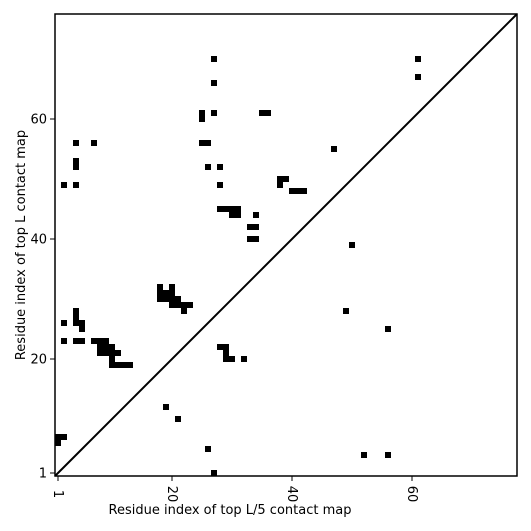  I want to click on y-tick-label: 20, so click(38, 360).